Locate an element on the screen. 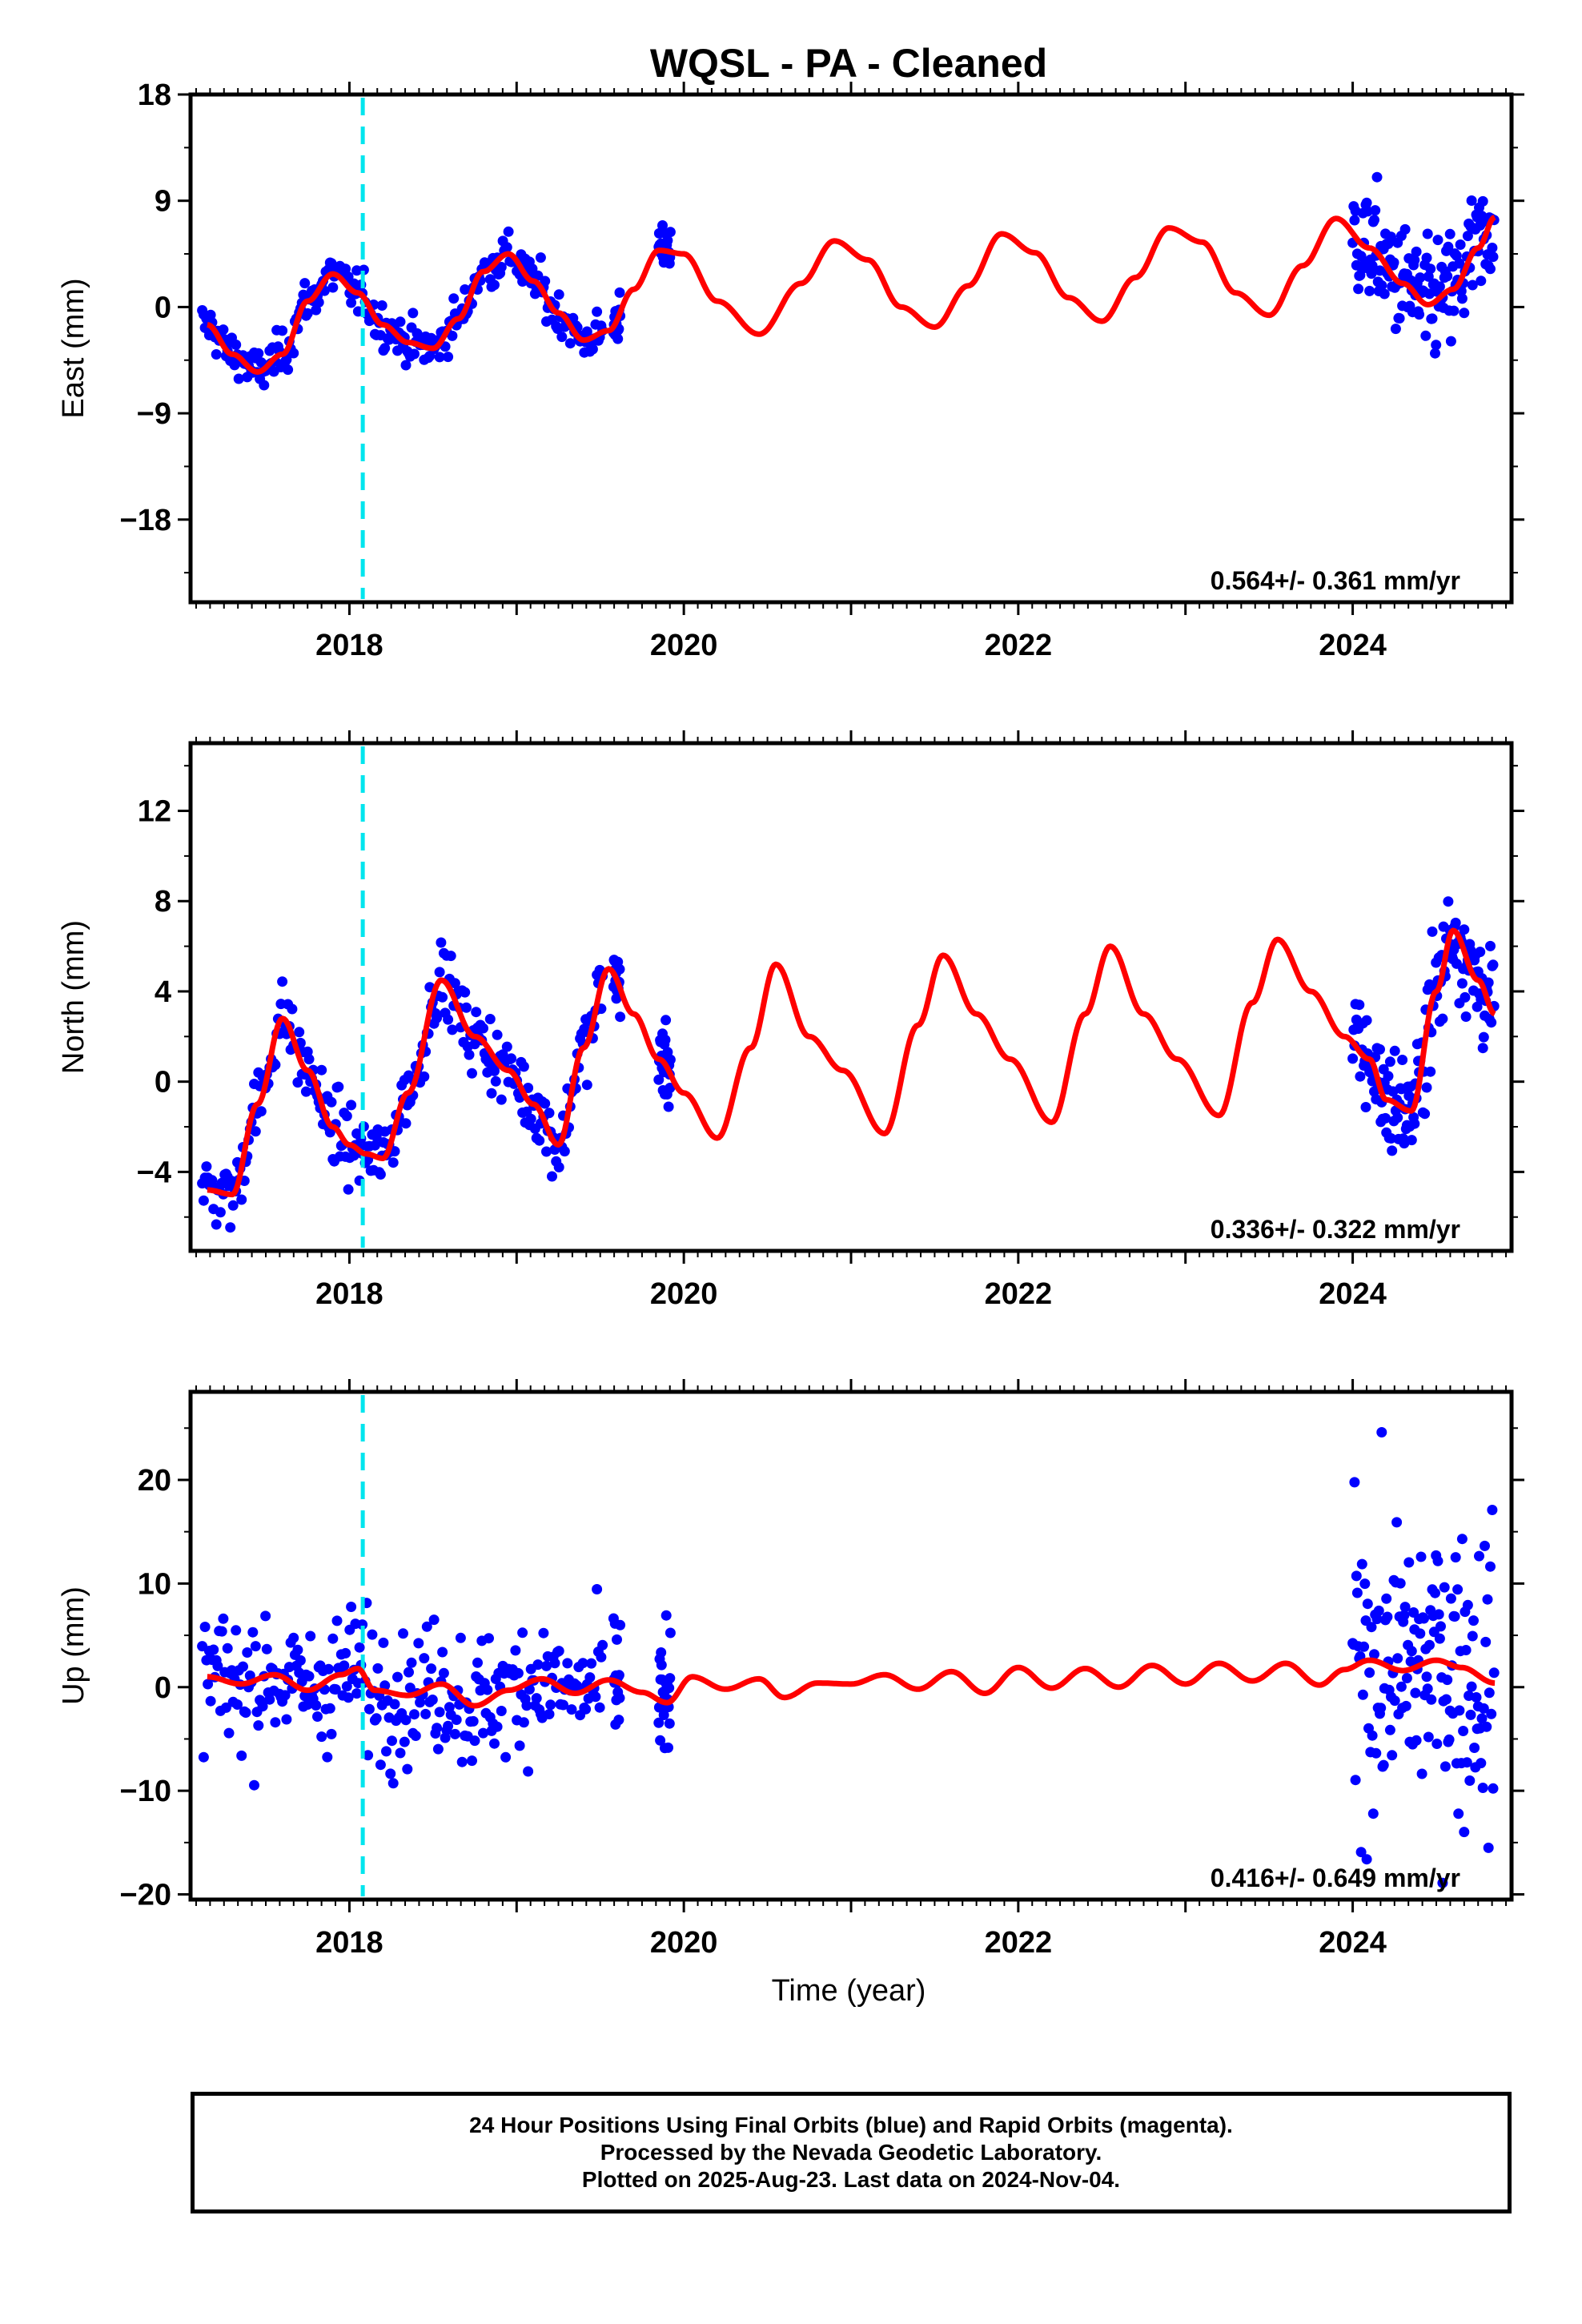  x-tick-label: 2022 is located at coordinates (1019, 1294).